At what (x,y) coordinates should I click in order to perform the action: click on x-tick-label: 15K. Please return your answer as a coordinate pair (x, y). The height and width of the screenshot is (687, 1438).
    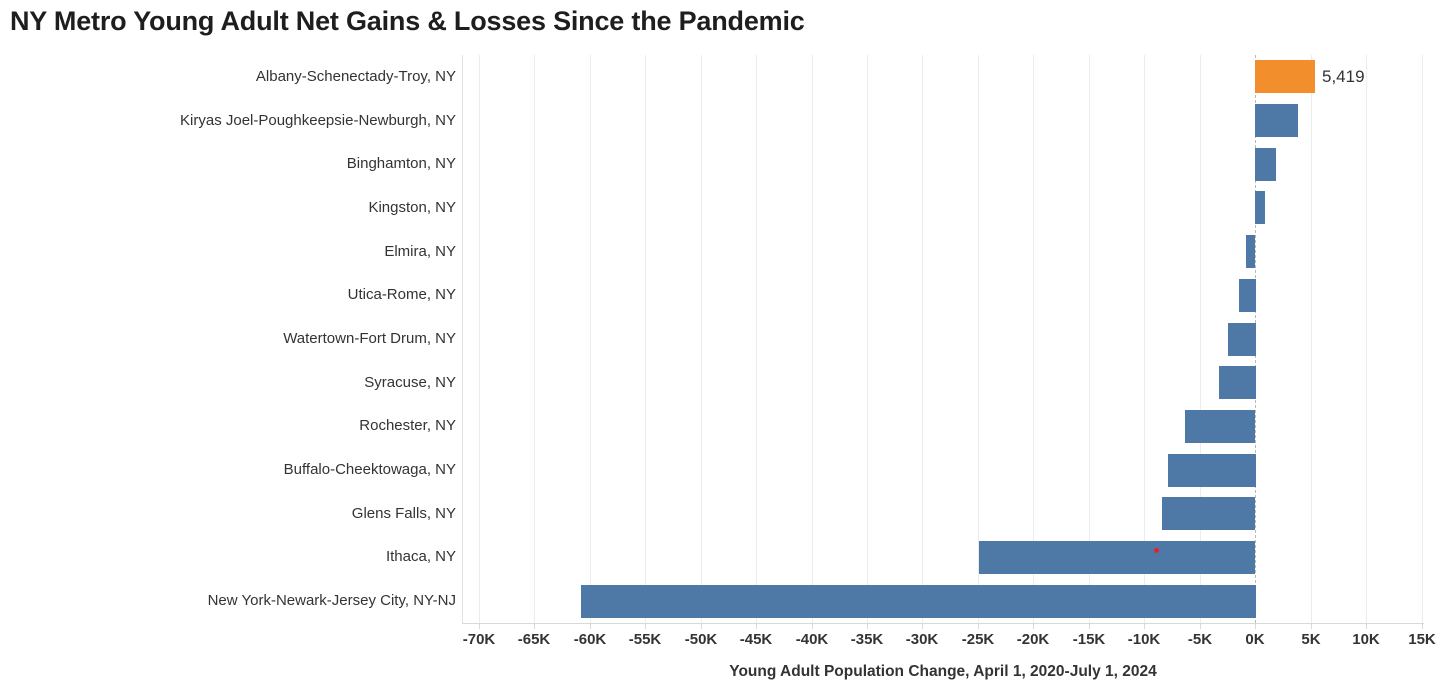
    Looking at the image, I should click on (1422, 639).